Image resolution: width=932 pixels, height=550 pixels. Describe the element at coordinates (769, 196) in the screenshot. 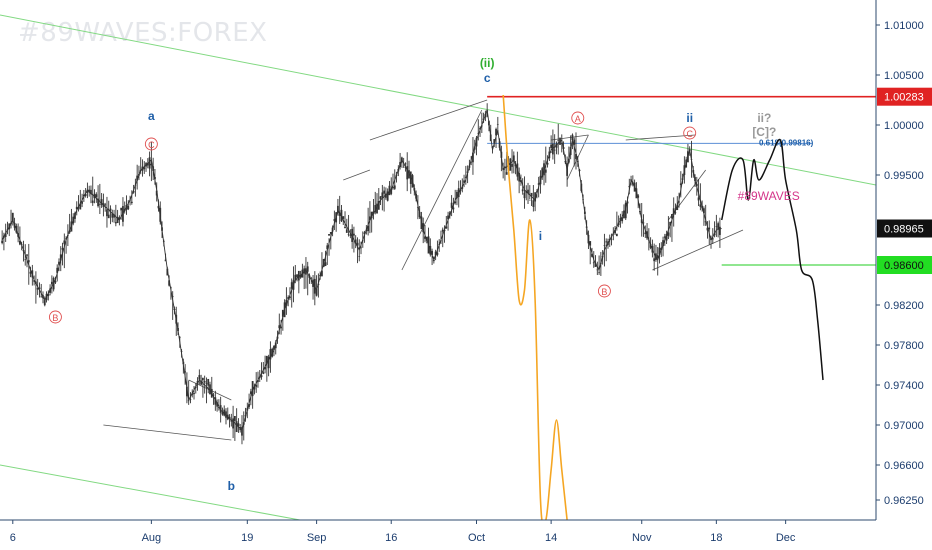

I see `tag-text: #89WAVES` at that location.